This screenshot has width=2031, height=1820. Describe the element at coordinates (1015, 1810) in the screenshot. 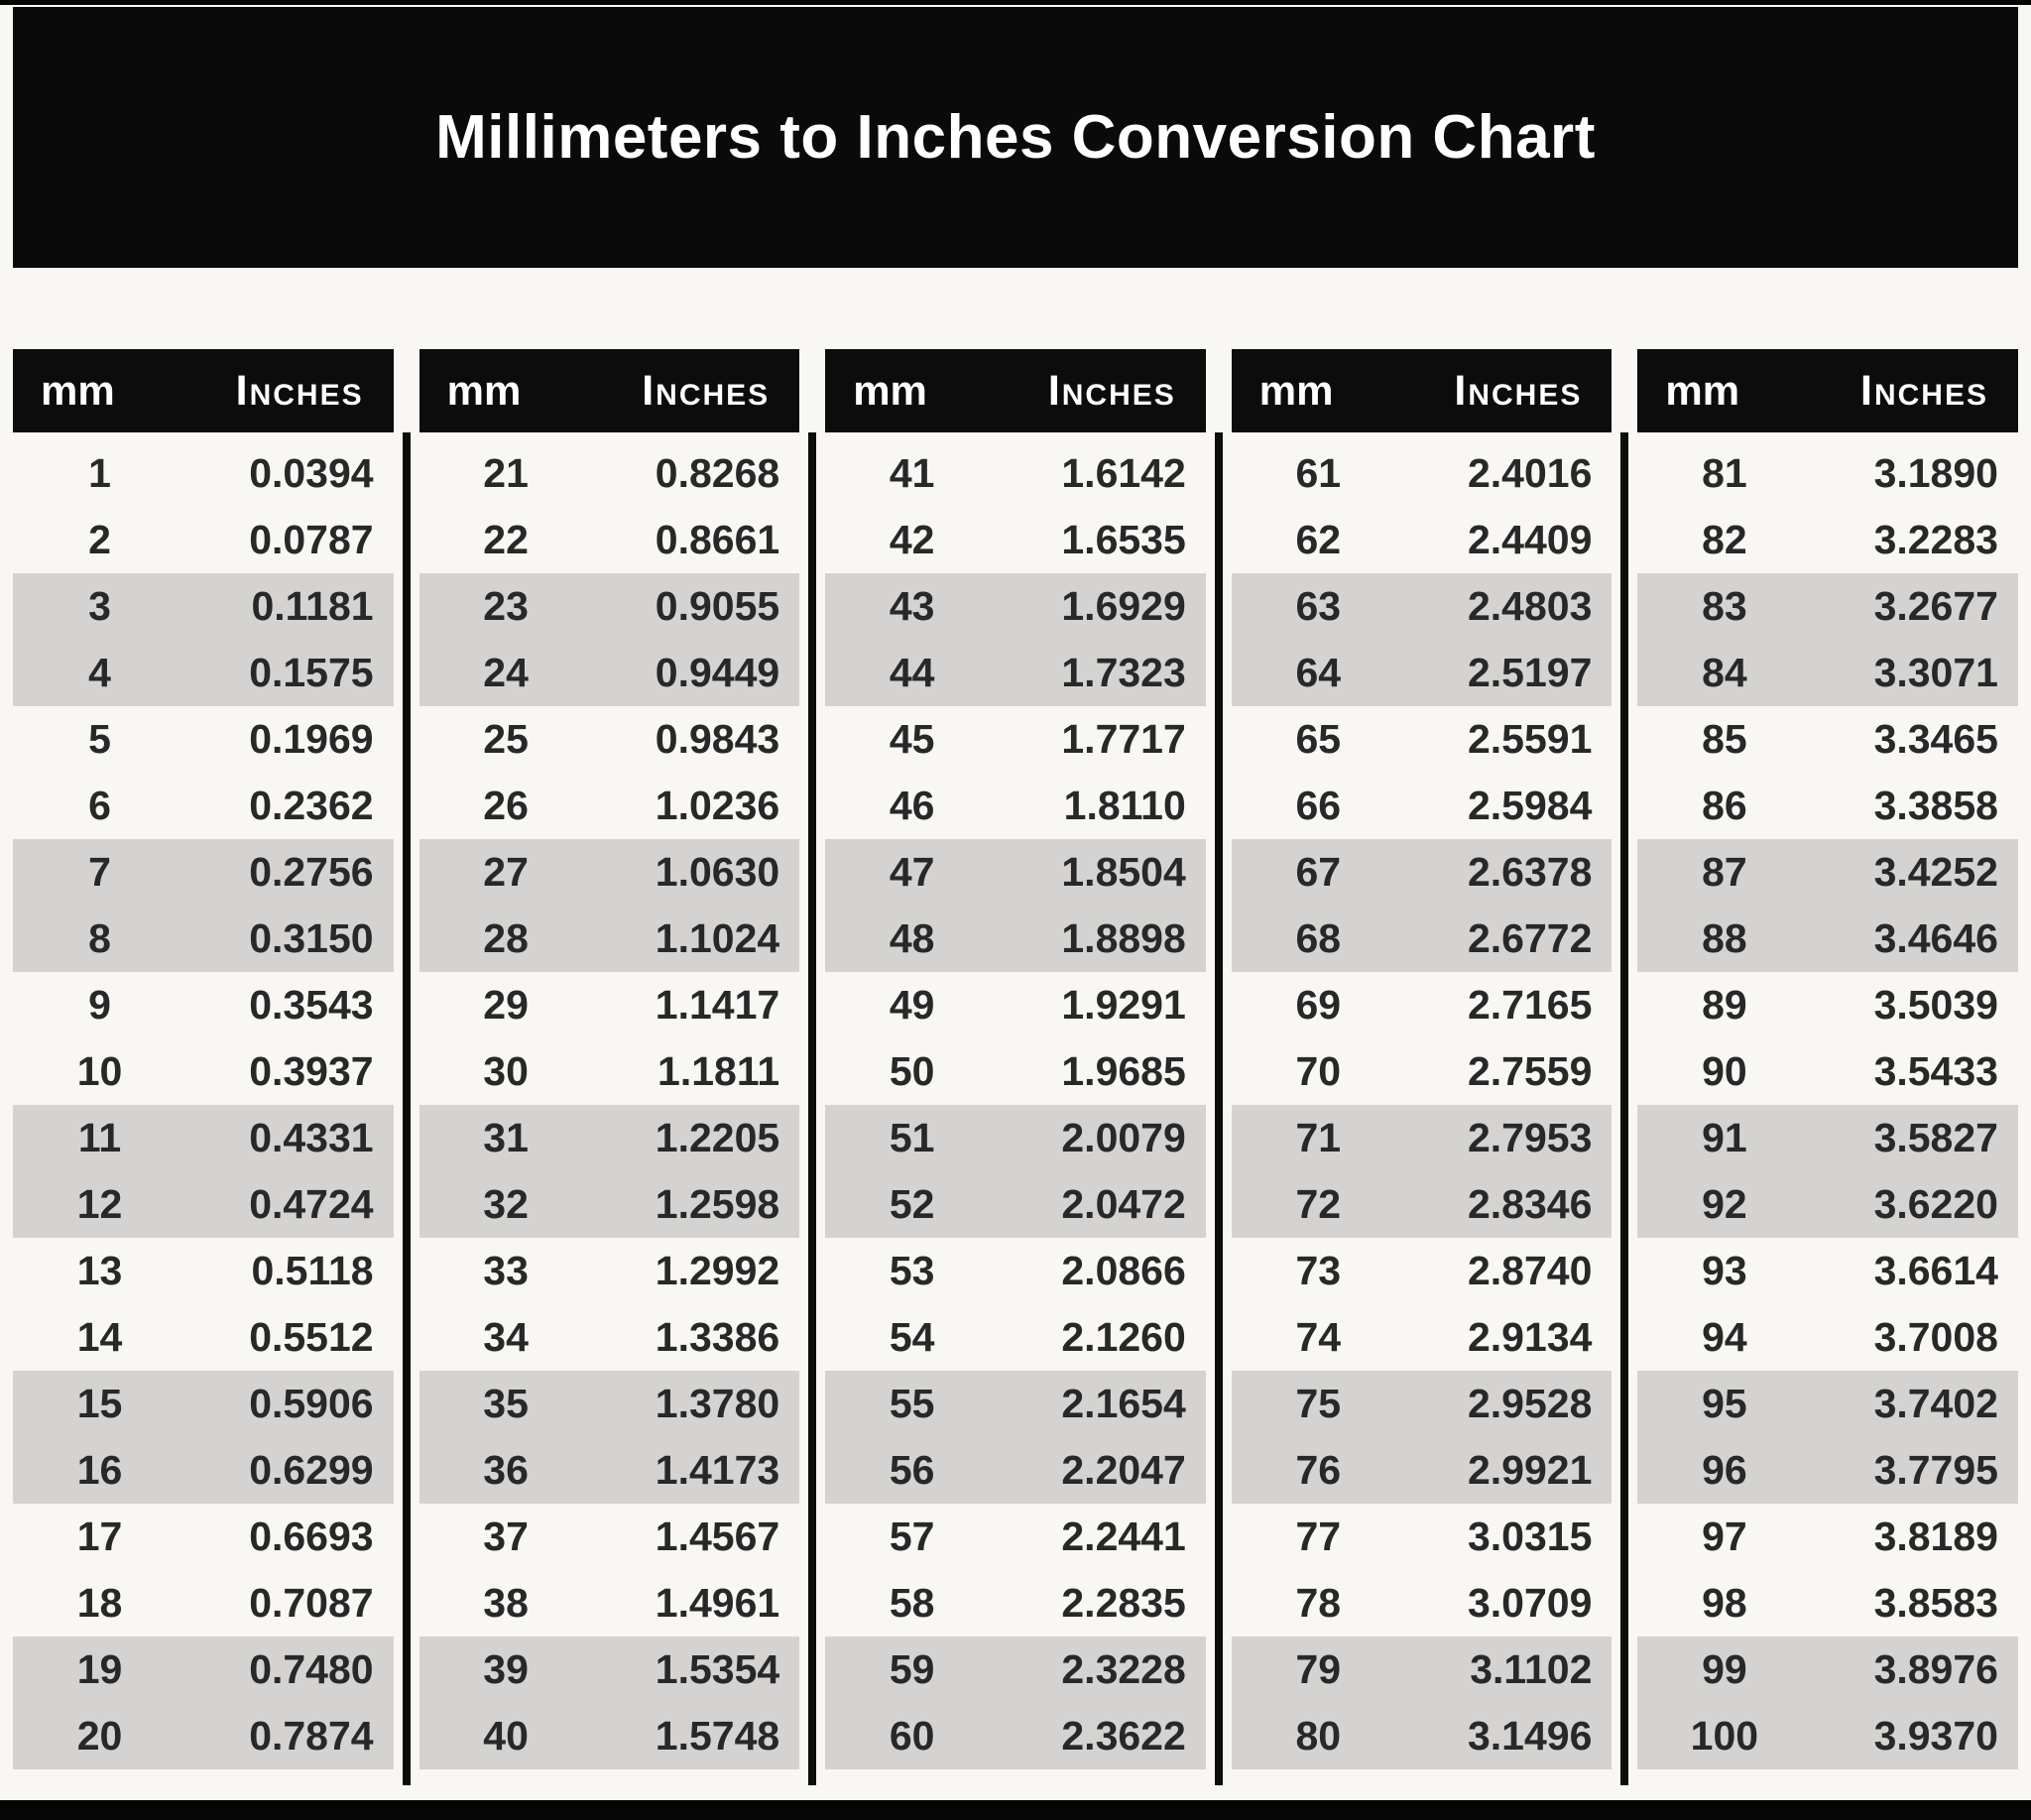

I see `bottom-border` at that location.